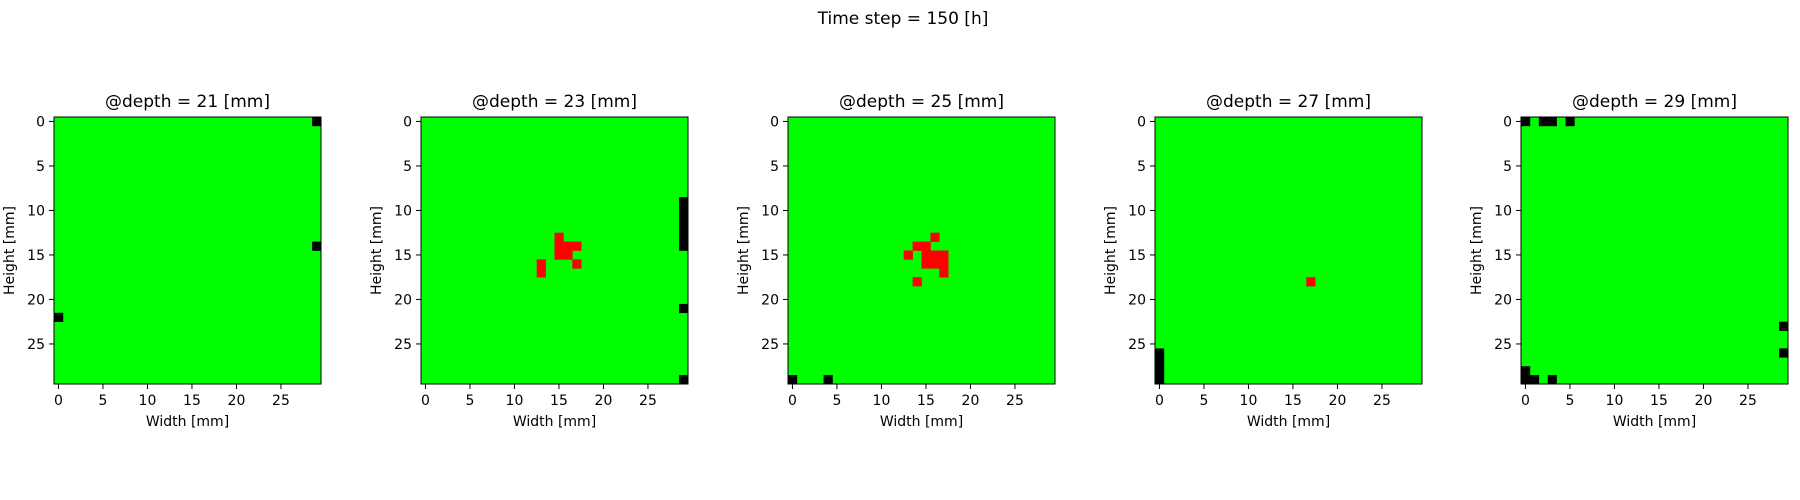 The width and height of the screenshot is (1800, 500). I want to click on figure-suptitle: Time step = 150 [h], so click(903, 19).